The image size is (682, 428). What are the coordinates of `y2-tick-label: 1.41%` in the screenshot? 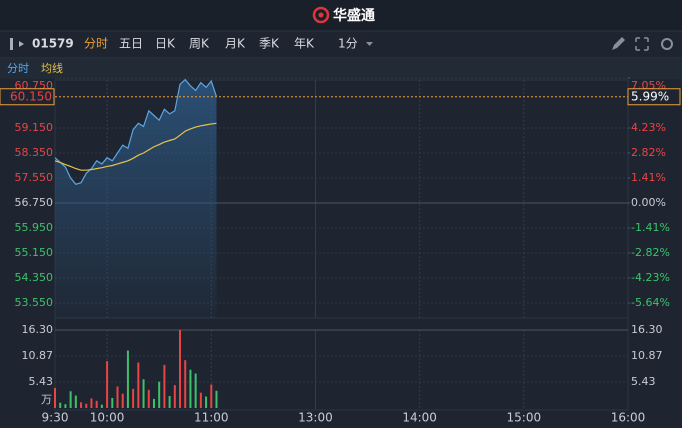 It's located at (648, 177).